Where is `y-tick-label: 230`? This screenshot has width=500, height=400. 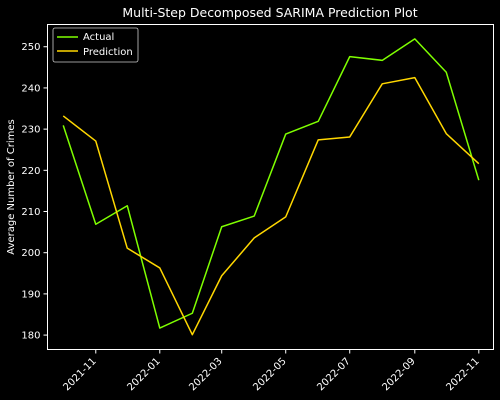 y-tick-label: 230 is located at coordinates (30, 130).